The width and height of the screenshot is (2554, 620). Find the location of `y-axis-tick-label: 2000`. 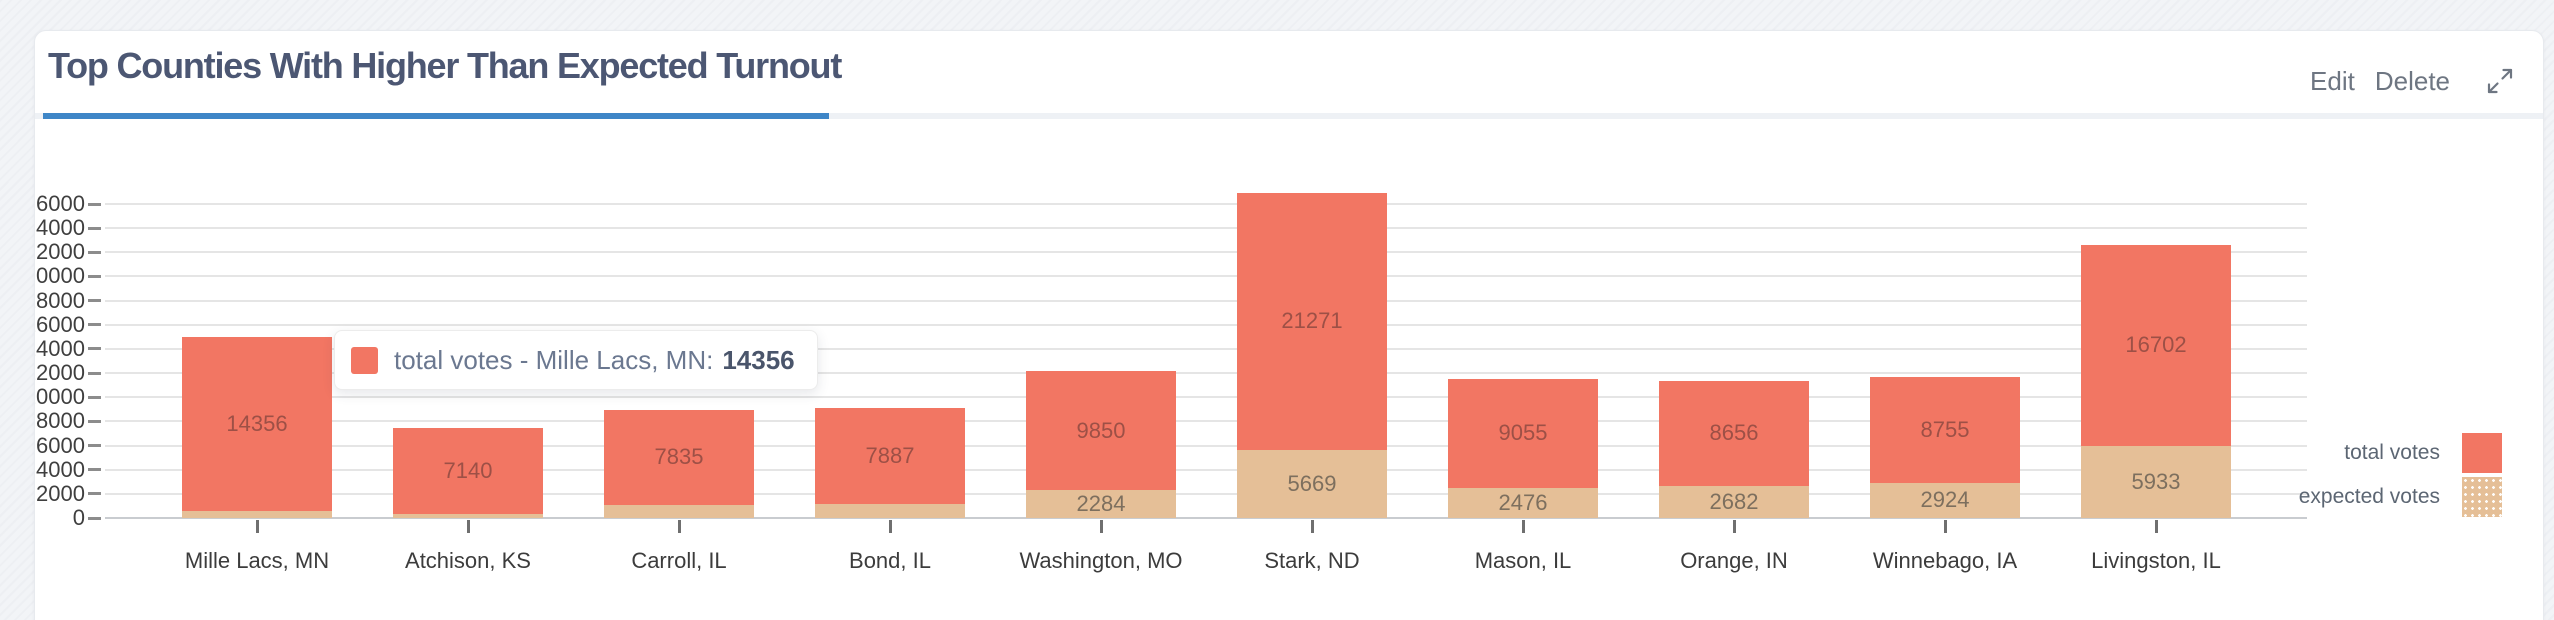

y-axis-tick-label: 2000 is located at coordinates (60, 493).